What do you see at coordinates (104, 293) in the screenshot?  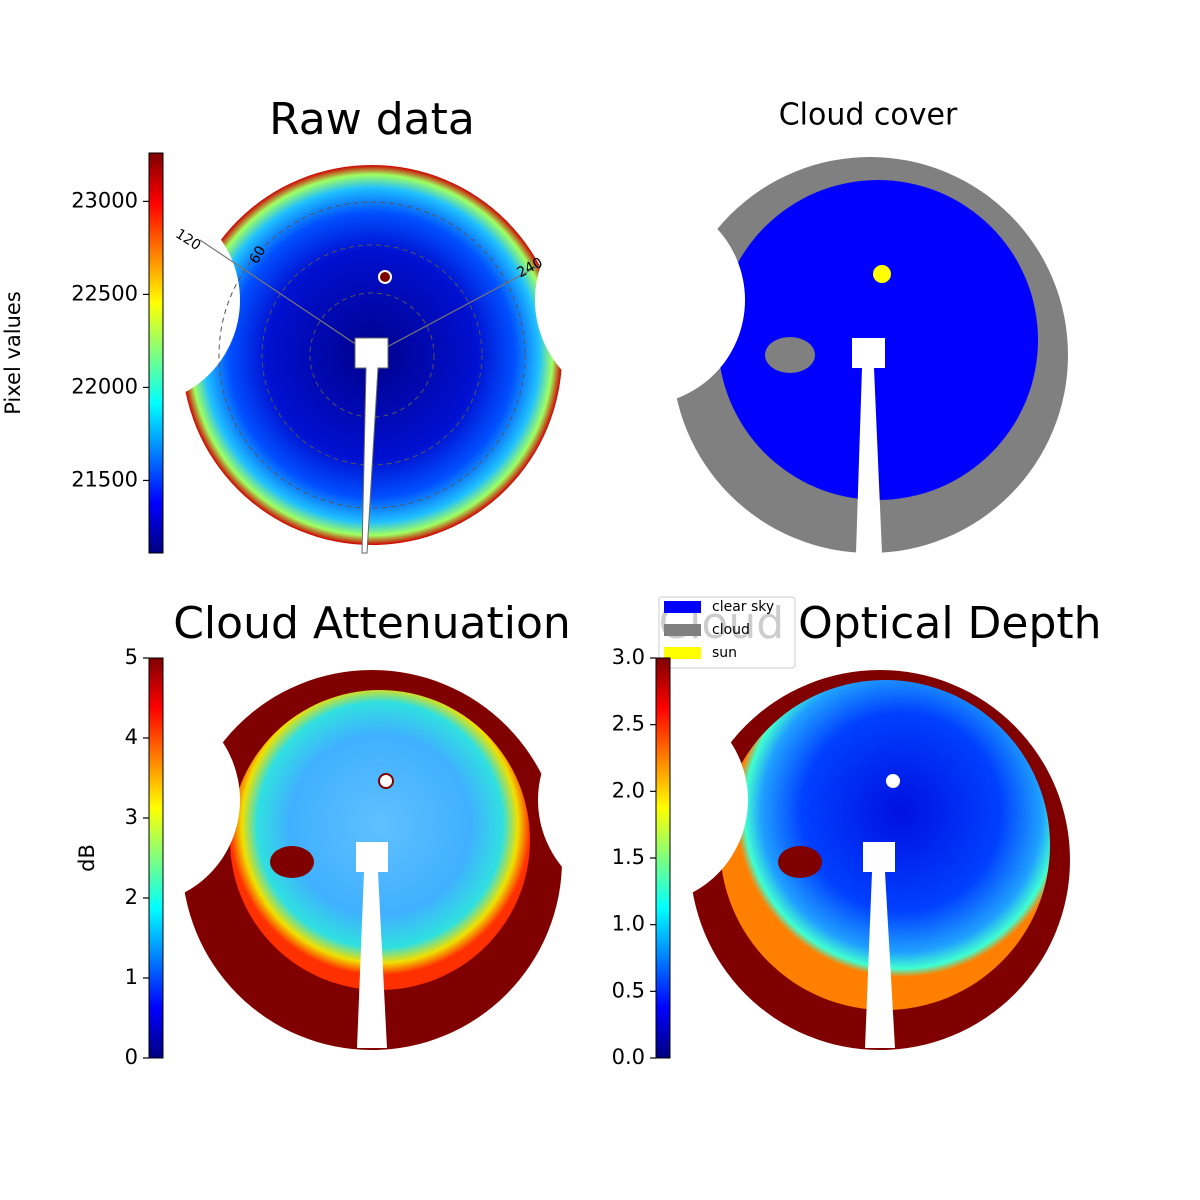 I see `y-tick-label: 22500` at bounding box center [104, 293].